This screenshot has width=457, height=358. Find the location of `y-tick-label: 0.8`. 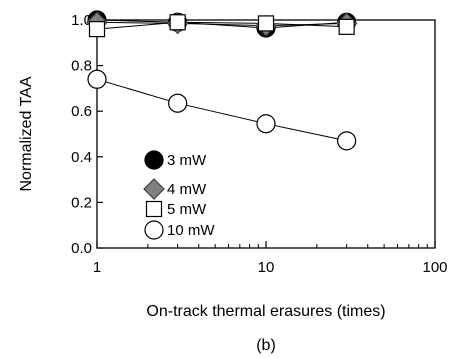

y-tick-label: 0.8 is located at coordinates (81, 66).